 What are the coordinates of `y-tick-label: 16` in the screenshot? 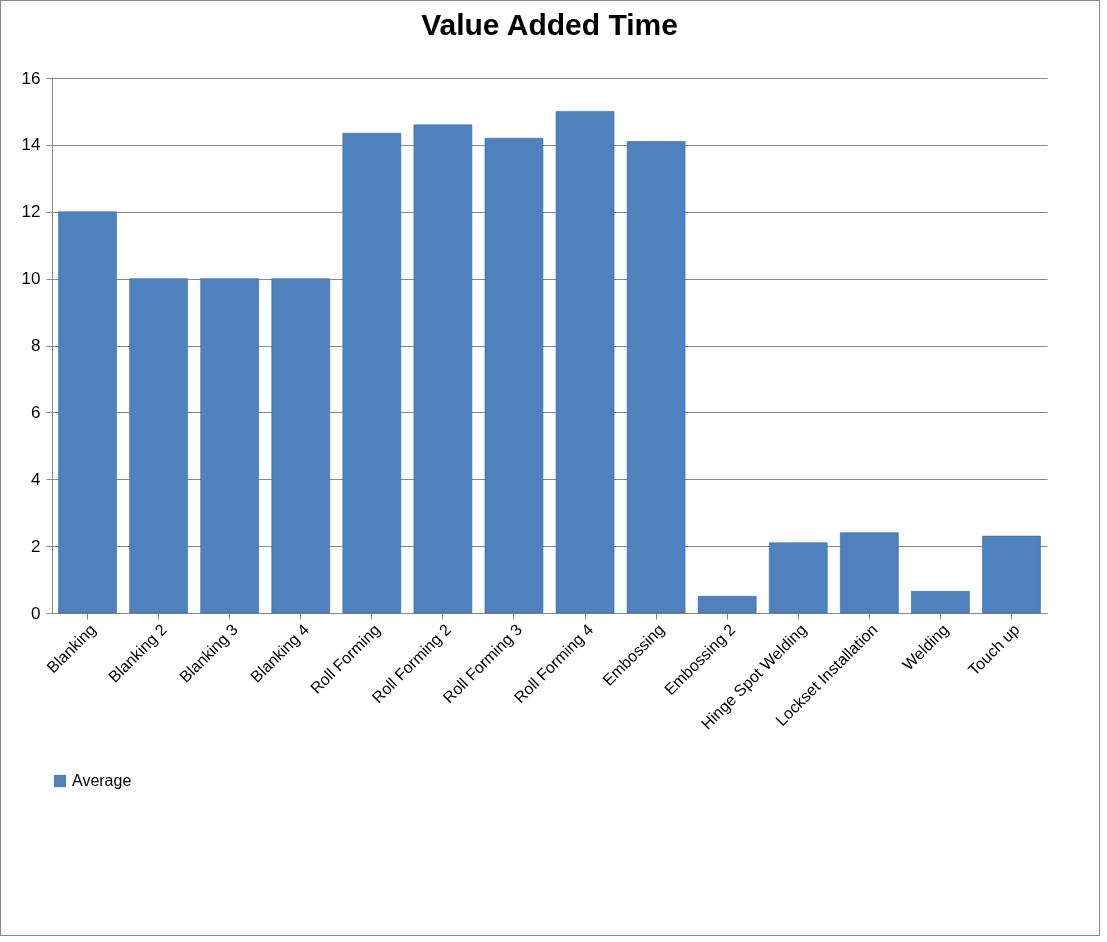 It's located at (31, 78).